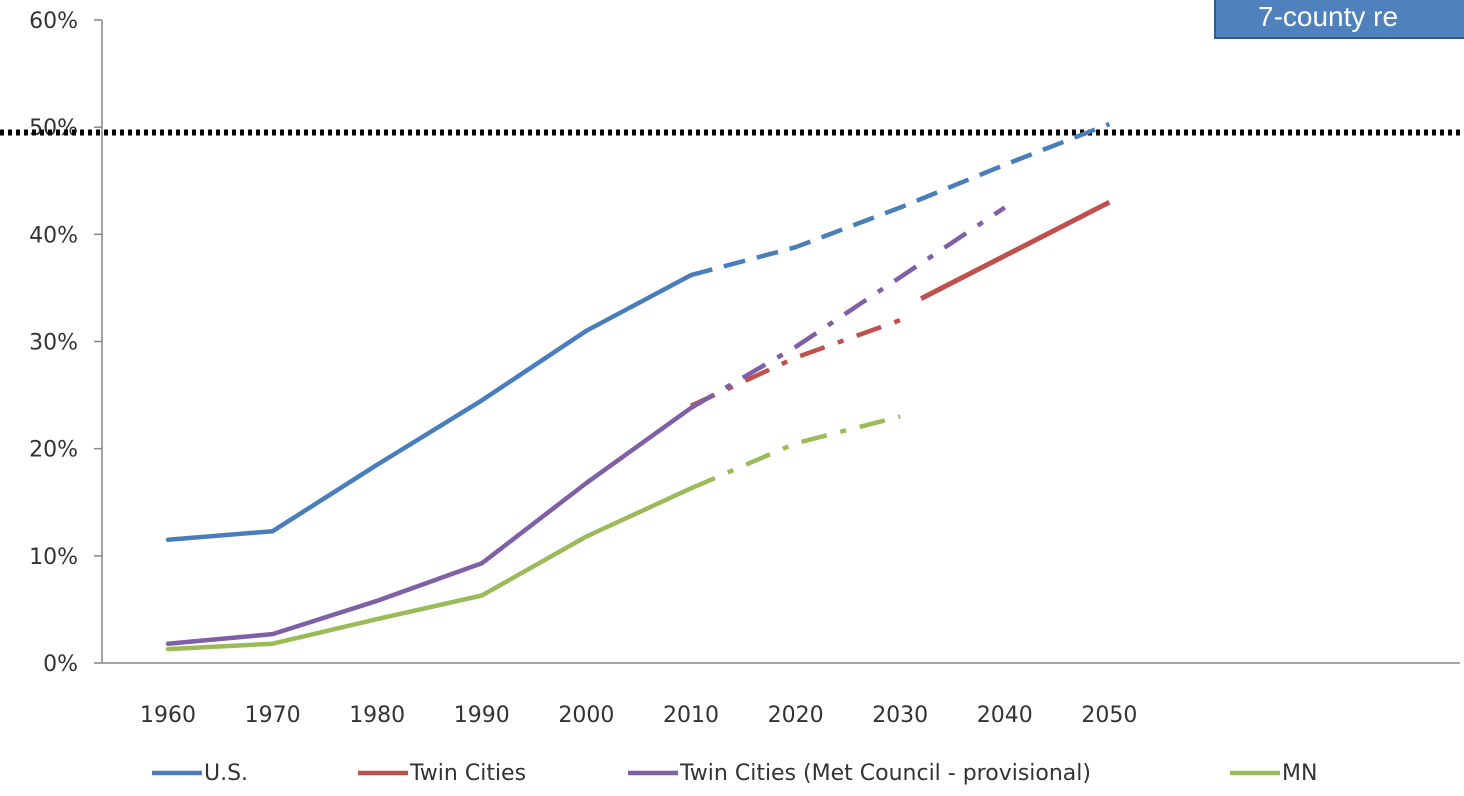 This screenshot has height=796, width=1464. I want to click on callout-text: 7-county re, so click(1328, 16).